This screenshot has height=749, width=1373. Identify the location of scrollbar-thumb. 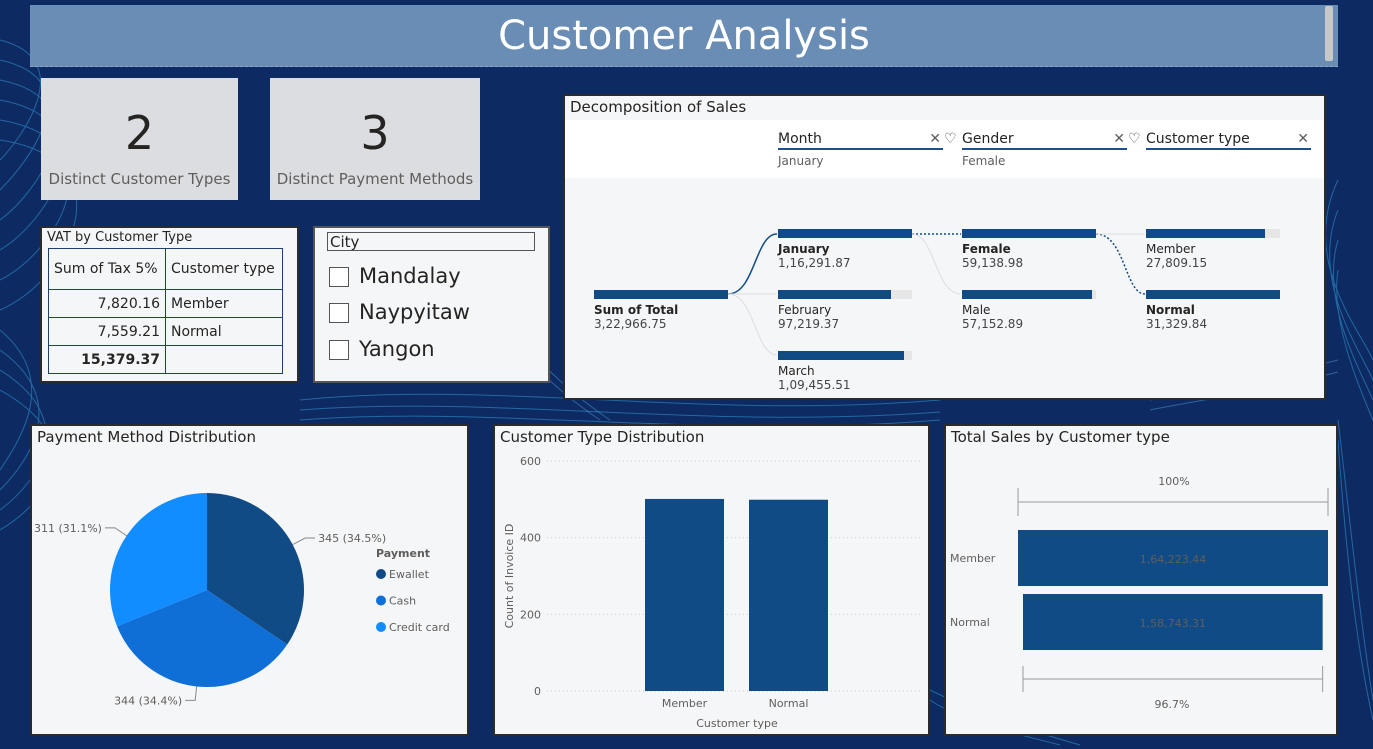
(1329, 33).